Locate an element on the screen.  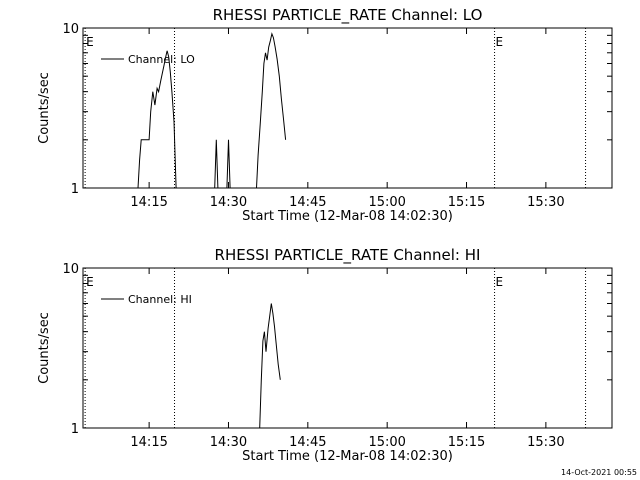
legend: Channel: HI is located at coordinates (146, 299).